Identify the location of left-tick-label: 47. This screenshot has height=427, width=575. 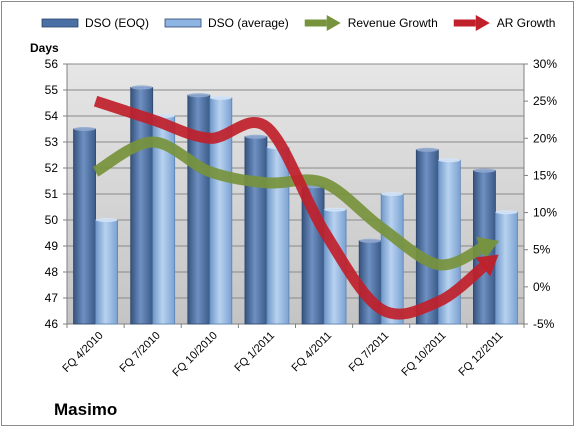
(52, 298).